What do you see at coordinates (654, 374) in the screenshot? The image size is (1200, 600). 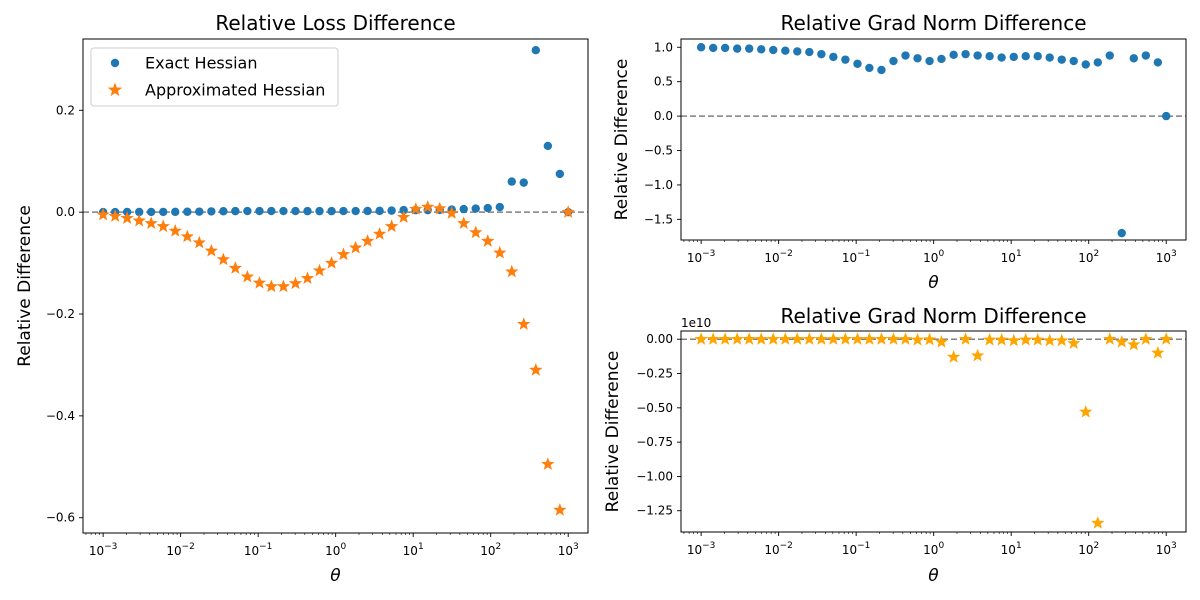 I see `y-tick-label: −0.25` at bounding box center [654, 374].